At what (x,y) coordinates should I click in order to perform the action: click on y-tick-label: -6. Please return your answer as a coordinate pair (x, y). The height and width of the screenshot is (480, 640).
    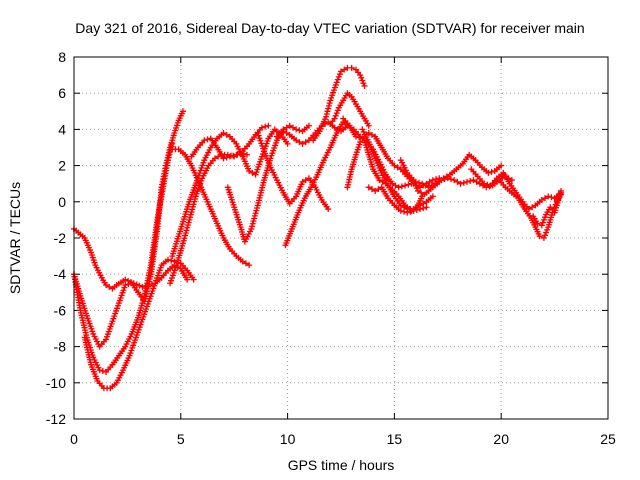
    Looking at the image, I should click on (60, 310).